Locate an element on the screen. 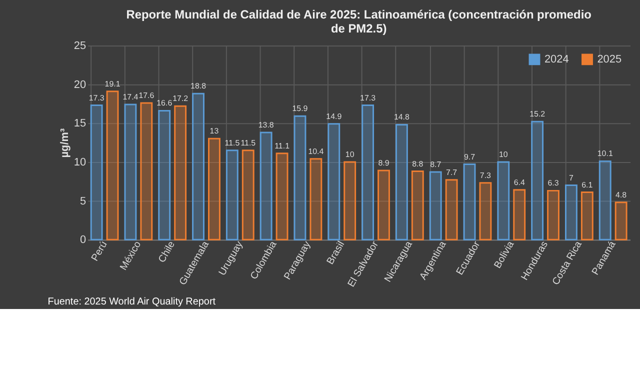 This screenshot has width=640, height=376. data-label: 10.4 is located at coordinates (316, 151).